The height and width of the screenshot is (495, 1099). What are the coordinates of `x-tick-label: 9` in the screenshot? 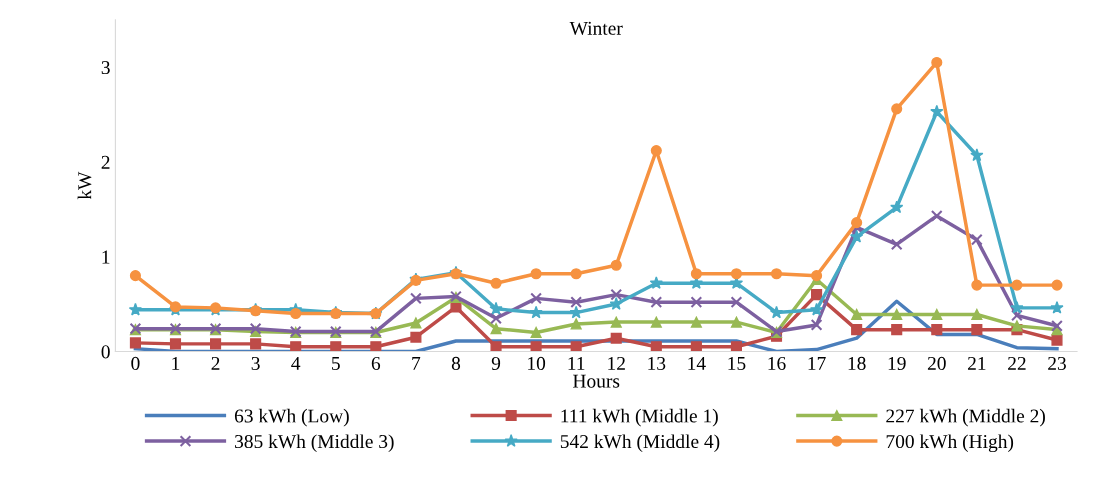 It's located at (496, 363).